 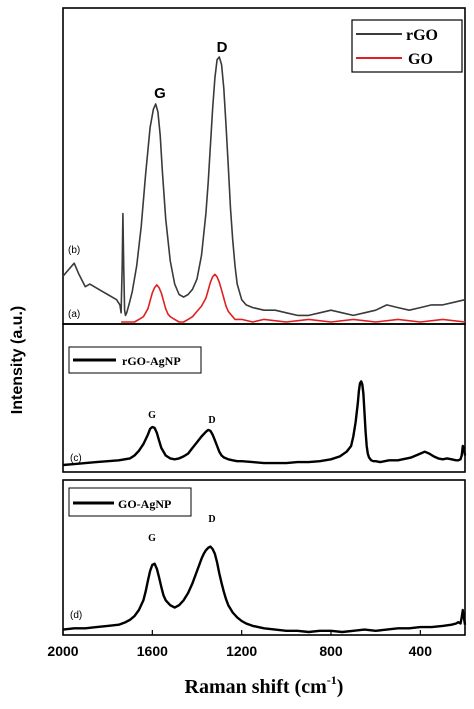 What do you see at coordinates (264, 423) in the screenshot?
I see `series-line-rgo-agnp` at bounding box center [264, 423].